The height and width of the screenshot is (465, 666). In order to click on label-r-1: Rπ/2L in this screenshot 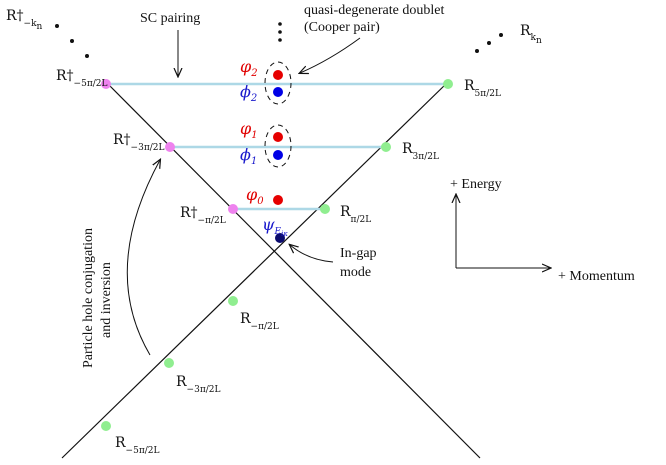, I will do `click(355, 214)`.